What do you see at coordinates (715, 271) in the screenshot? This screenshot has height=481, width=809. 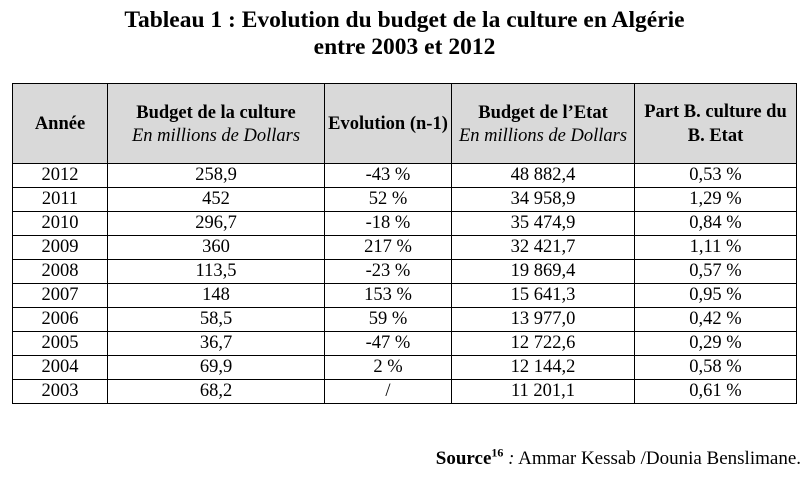 I see `cell-share: 0,57 %` at bounding box center [715, 271].